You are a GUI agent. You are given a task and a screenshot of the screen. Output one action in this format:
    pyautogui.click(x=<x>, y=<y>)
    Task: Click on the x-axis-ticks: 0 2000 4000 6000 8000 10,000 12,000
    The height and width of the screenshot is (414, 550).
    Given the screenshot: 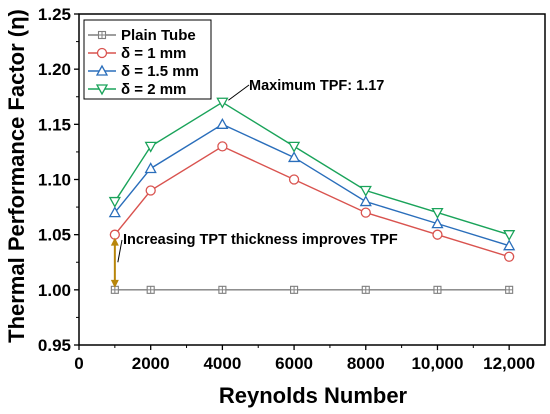 What is the action you would take?
    pyautogui.click(x=304, y=359)
    